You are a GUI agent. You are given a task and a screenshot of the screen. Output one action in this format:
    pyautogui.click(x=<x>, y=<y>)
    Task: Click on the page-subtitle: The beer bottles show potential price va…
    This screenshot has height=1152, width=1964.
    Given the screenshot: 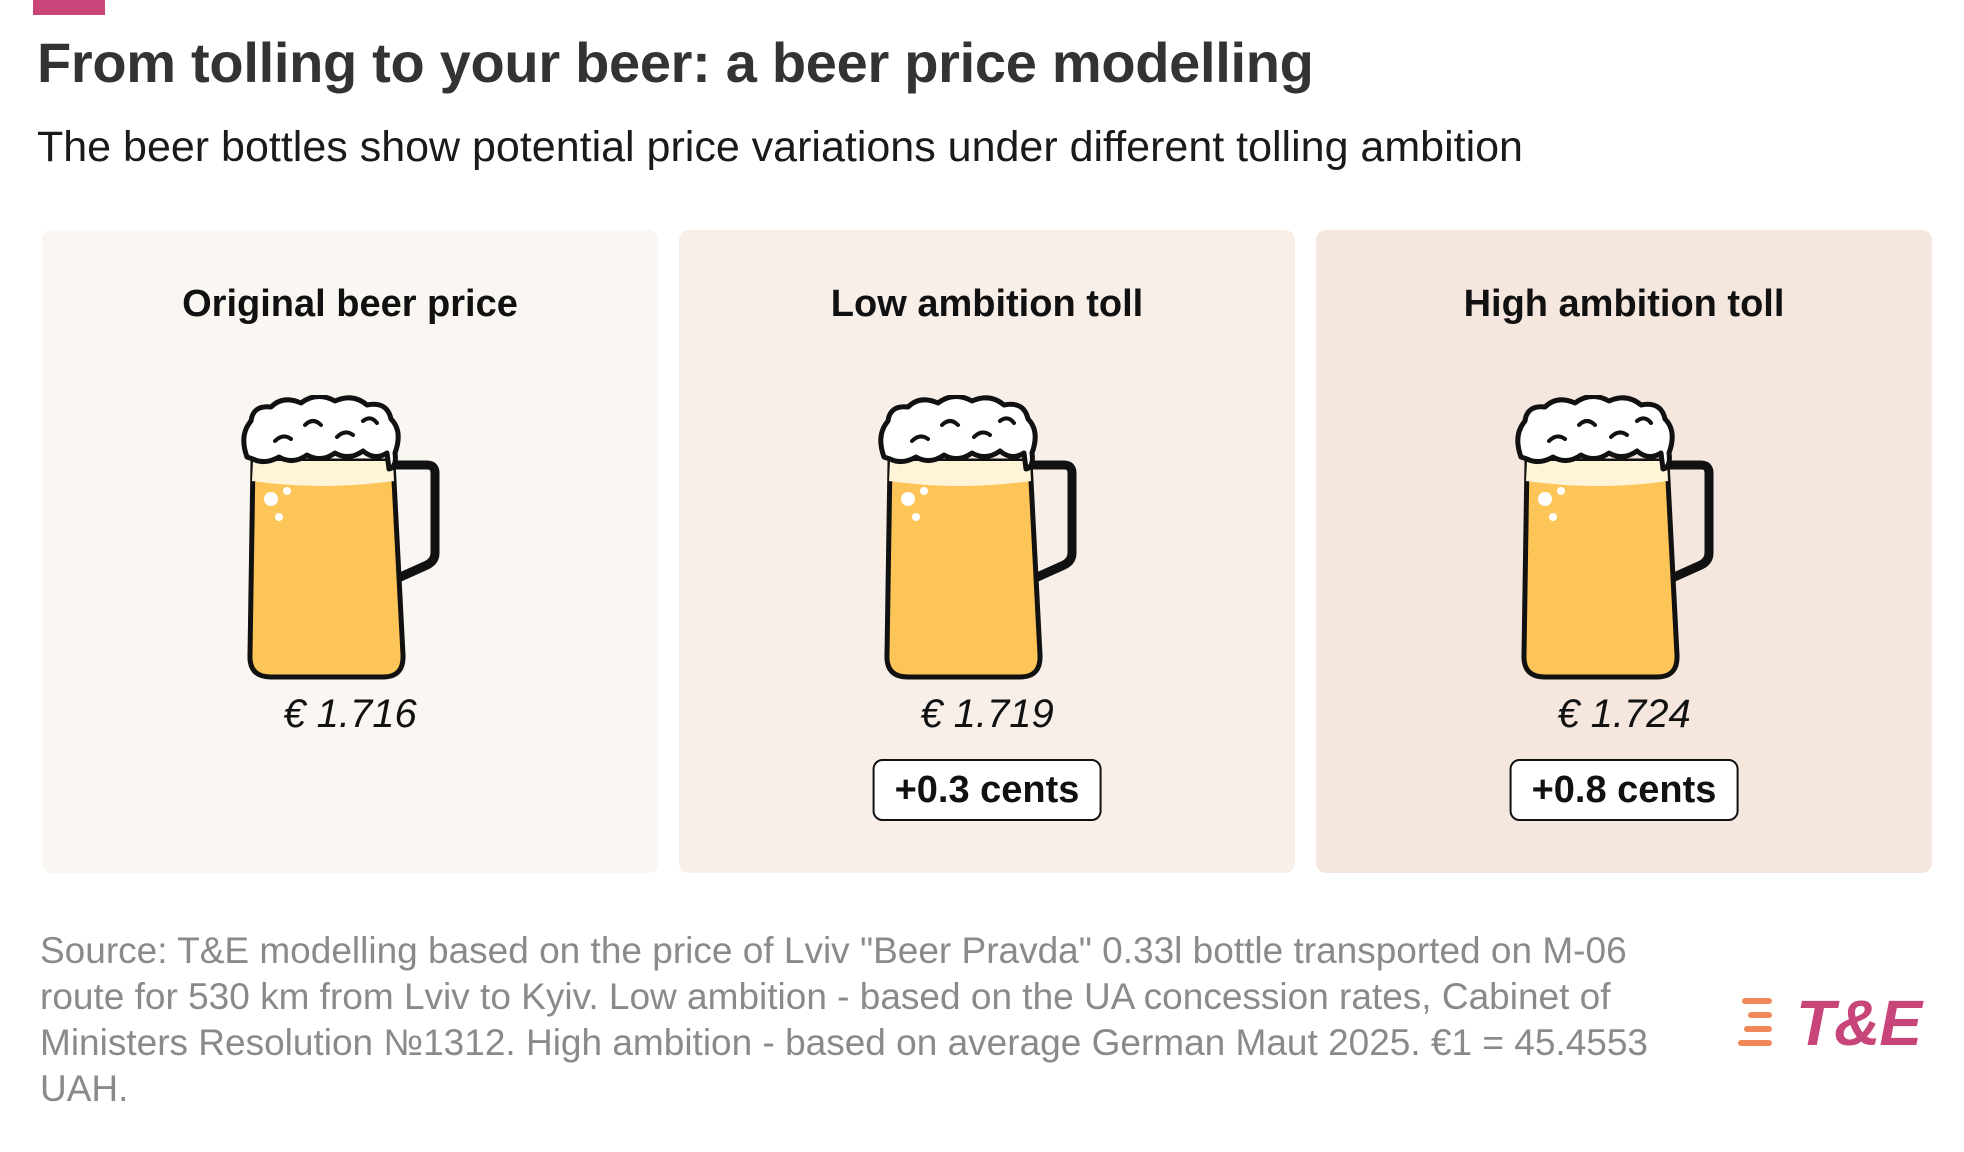 What is the action you would take?
    pyautogui.click(x=780, y=147)
    